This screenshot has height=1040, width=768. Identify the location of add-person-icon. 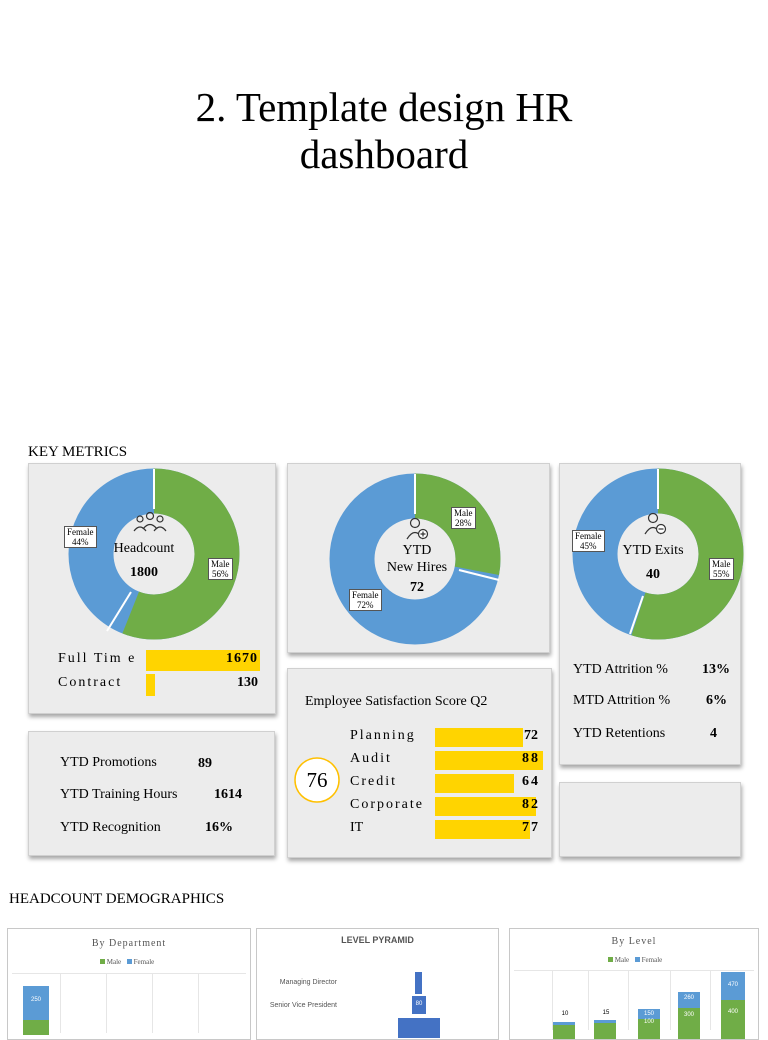
(417, 528).